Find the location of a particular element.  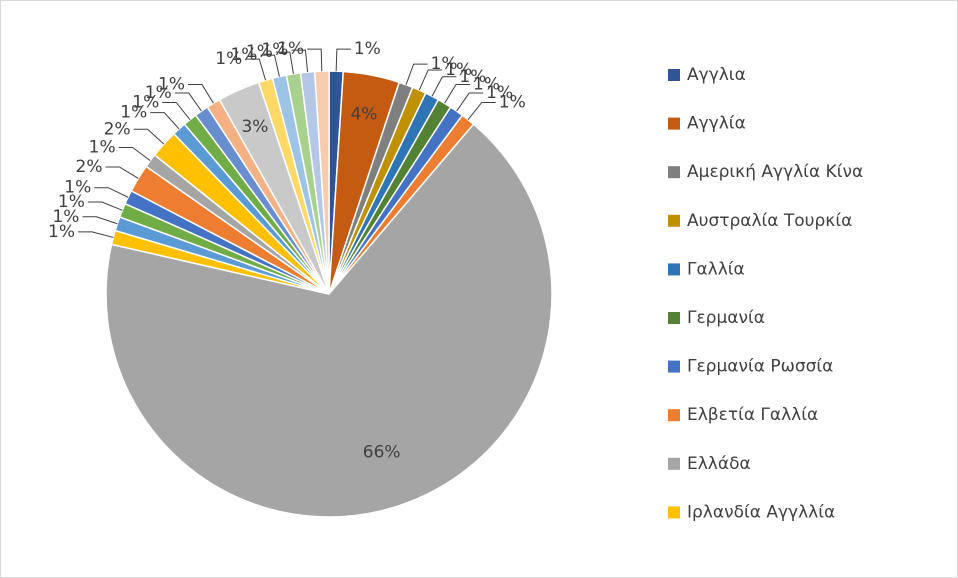

legend-label: Γερμανία is located at coordinates (726, 318).